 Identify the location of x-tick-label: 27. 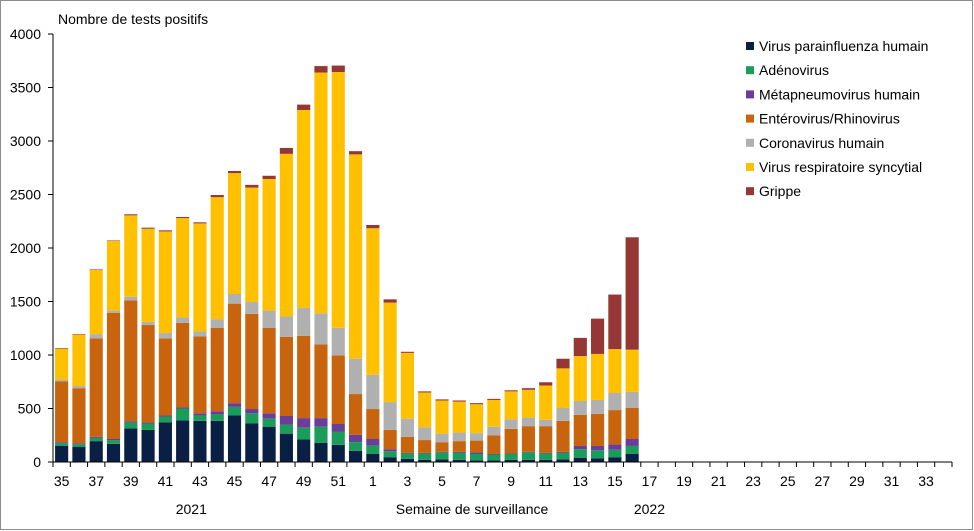
(823, 481).